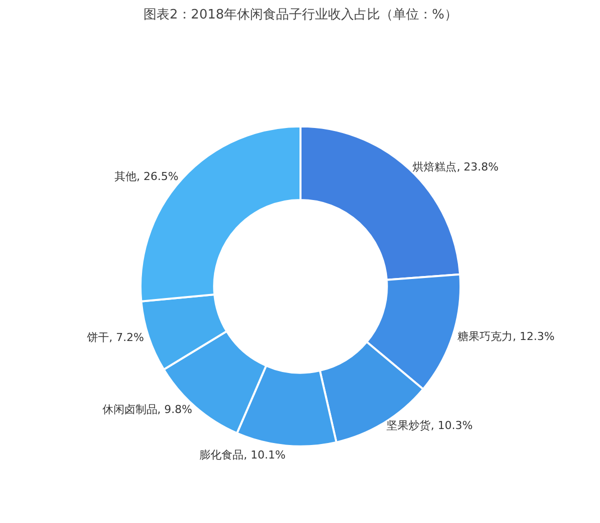  Describe the element at coordinates (174, 409) in the screenshot. I see `data-label: , 9.8%` at that location.